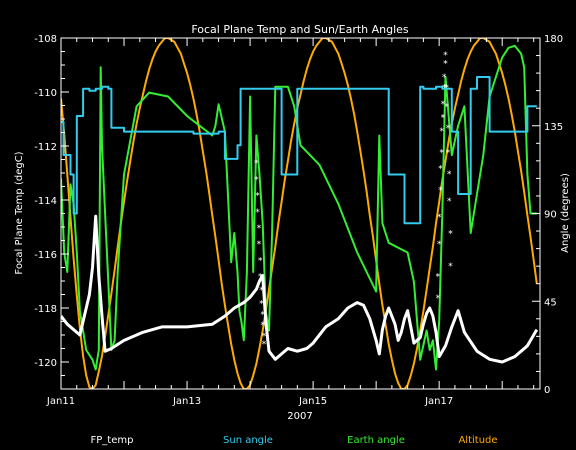 The width and height of the screenshot is (576, 450). What do you see at coordinates (19, 212) in the screenshot?
I see `y-axis-label-left: Focal Plane Temp (degC)` at bounding box center [19, 212].